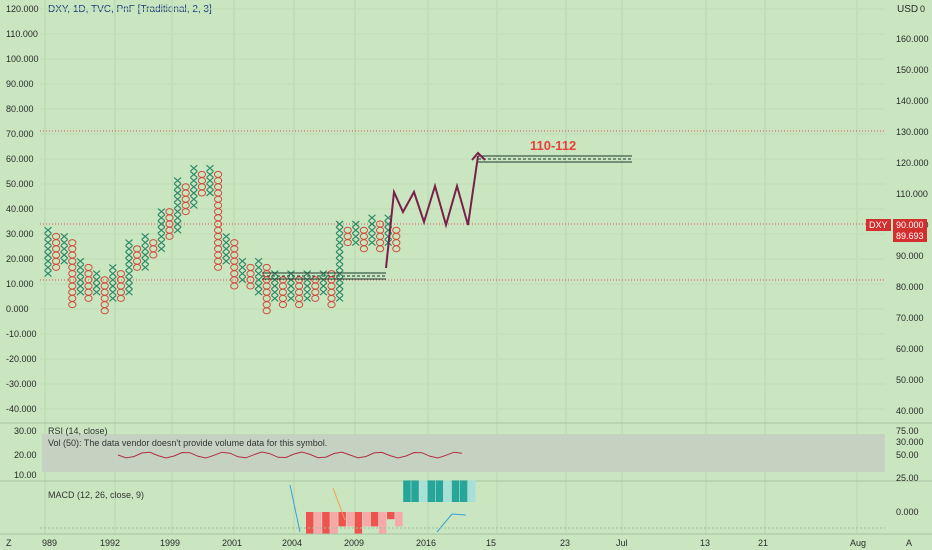 This screenshot has width=932, height=550. Describe the element at coordinates (553, 145) in the screenshot. I see `target-annotation: 110-112` at that location.